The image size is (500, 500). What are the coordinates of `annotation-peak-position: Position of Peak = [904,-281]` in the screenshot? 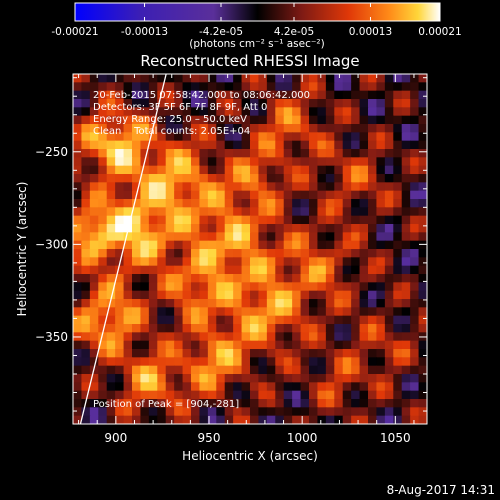 It's located at (166, 404).